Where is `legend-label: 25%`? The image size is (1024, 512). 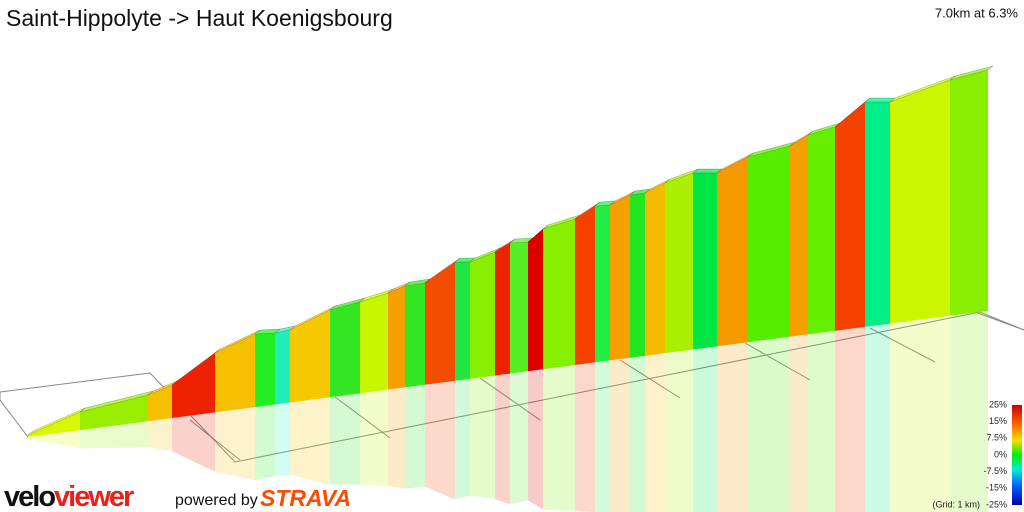
legend-label: 25% is located at coordinates (998, 404).